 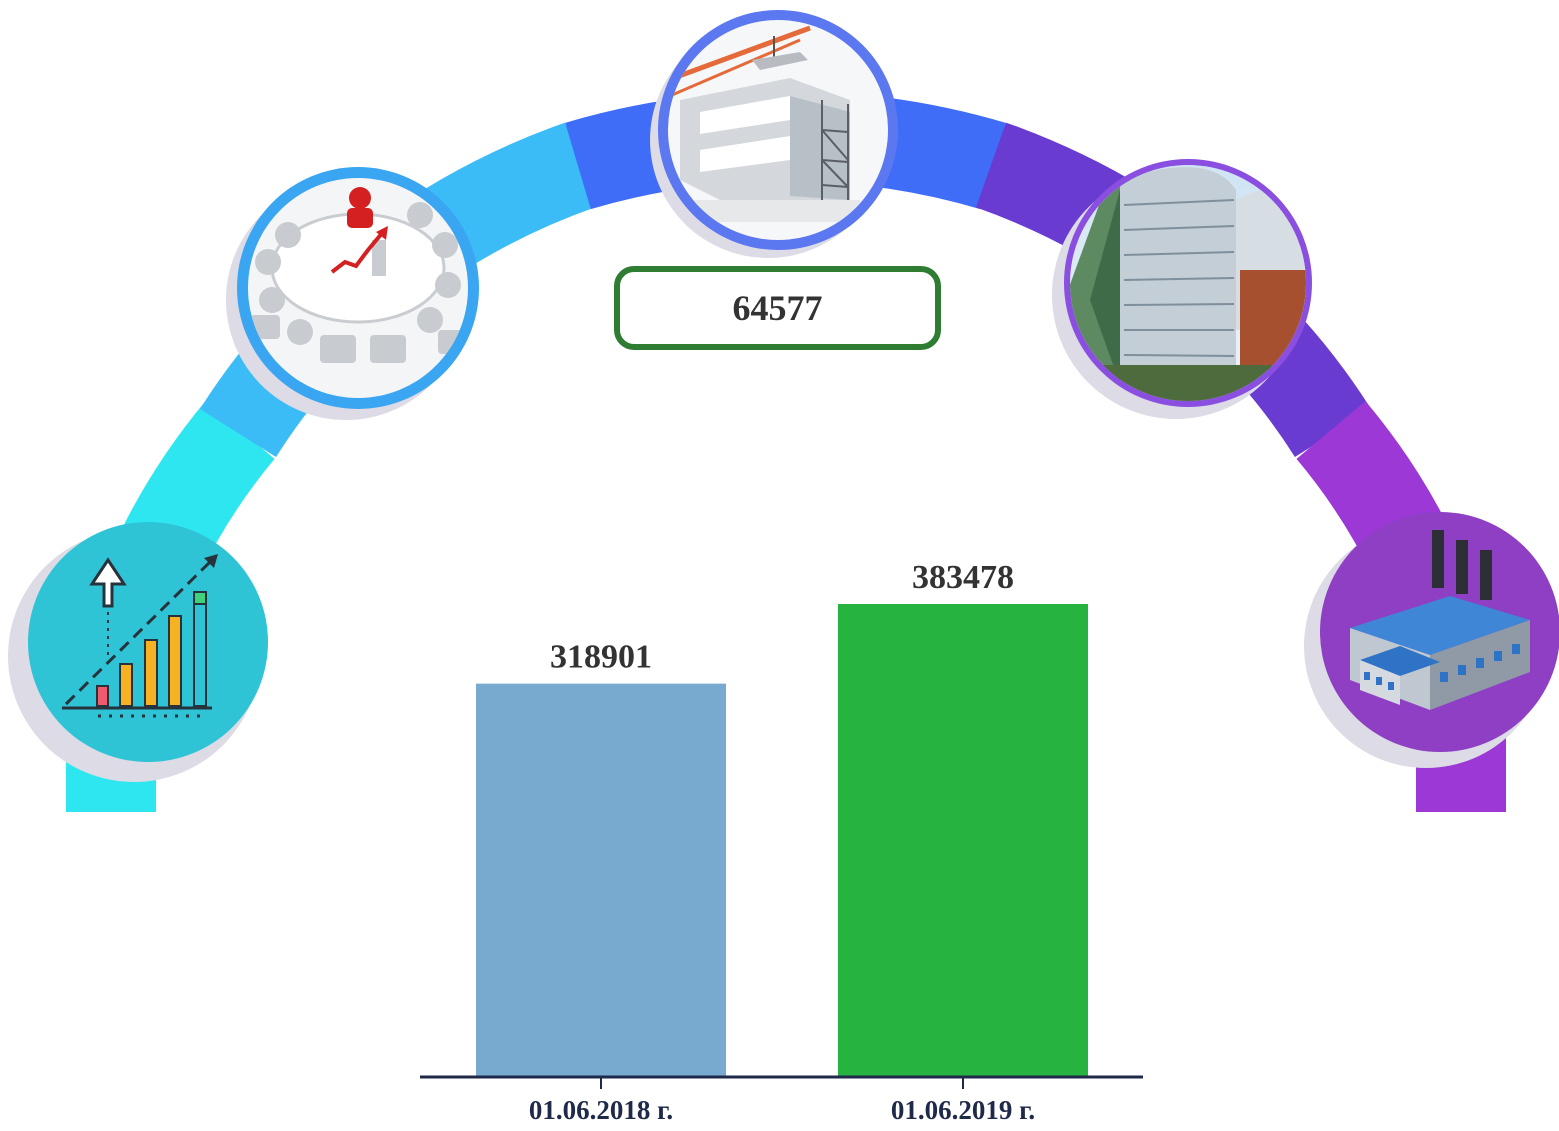 I want to click on construction-icon, so click(x=774, y=134).